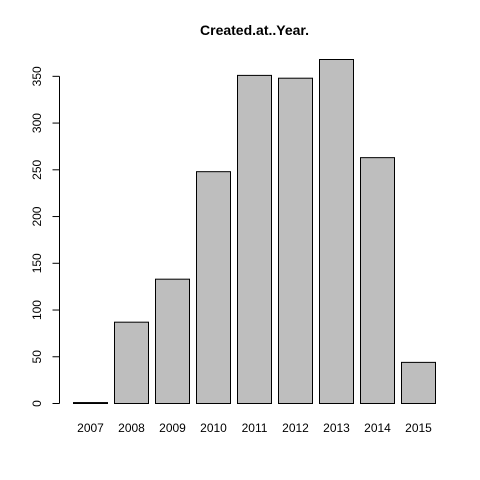 The width and height of the screenshot is (480, 480). Describe the element at coordinates (90, 403) in the screenshot. I see `bar-2007` at that location.